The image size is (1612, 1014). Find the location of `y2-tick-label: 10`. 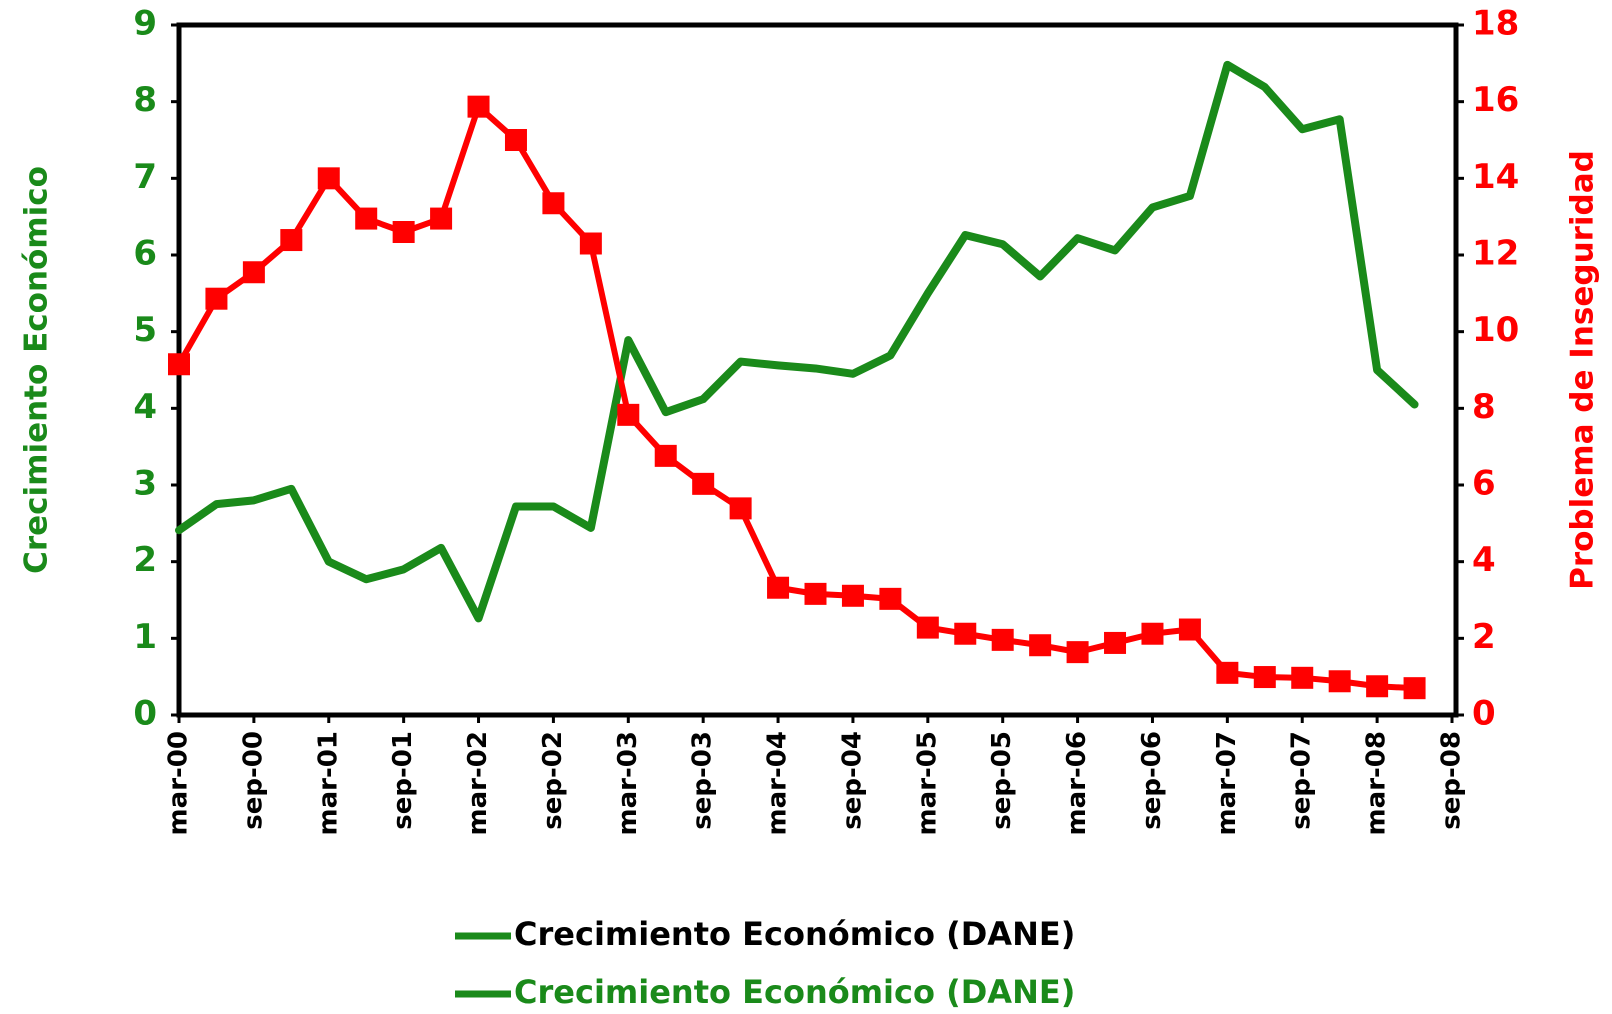

y2-tick-label: 10 is located at coordinates (1495, 330).